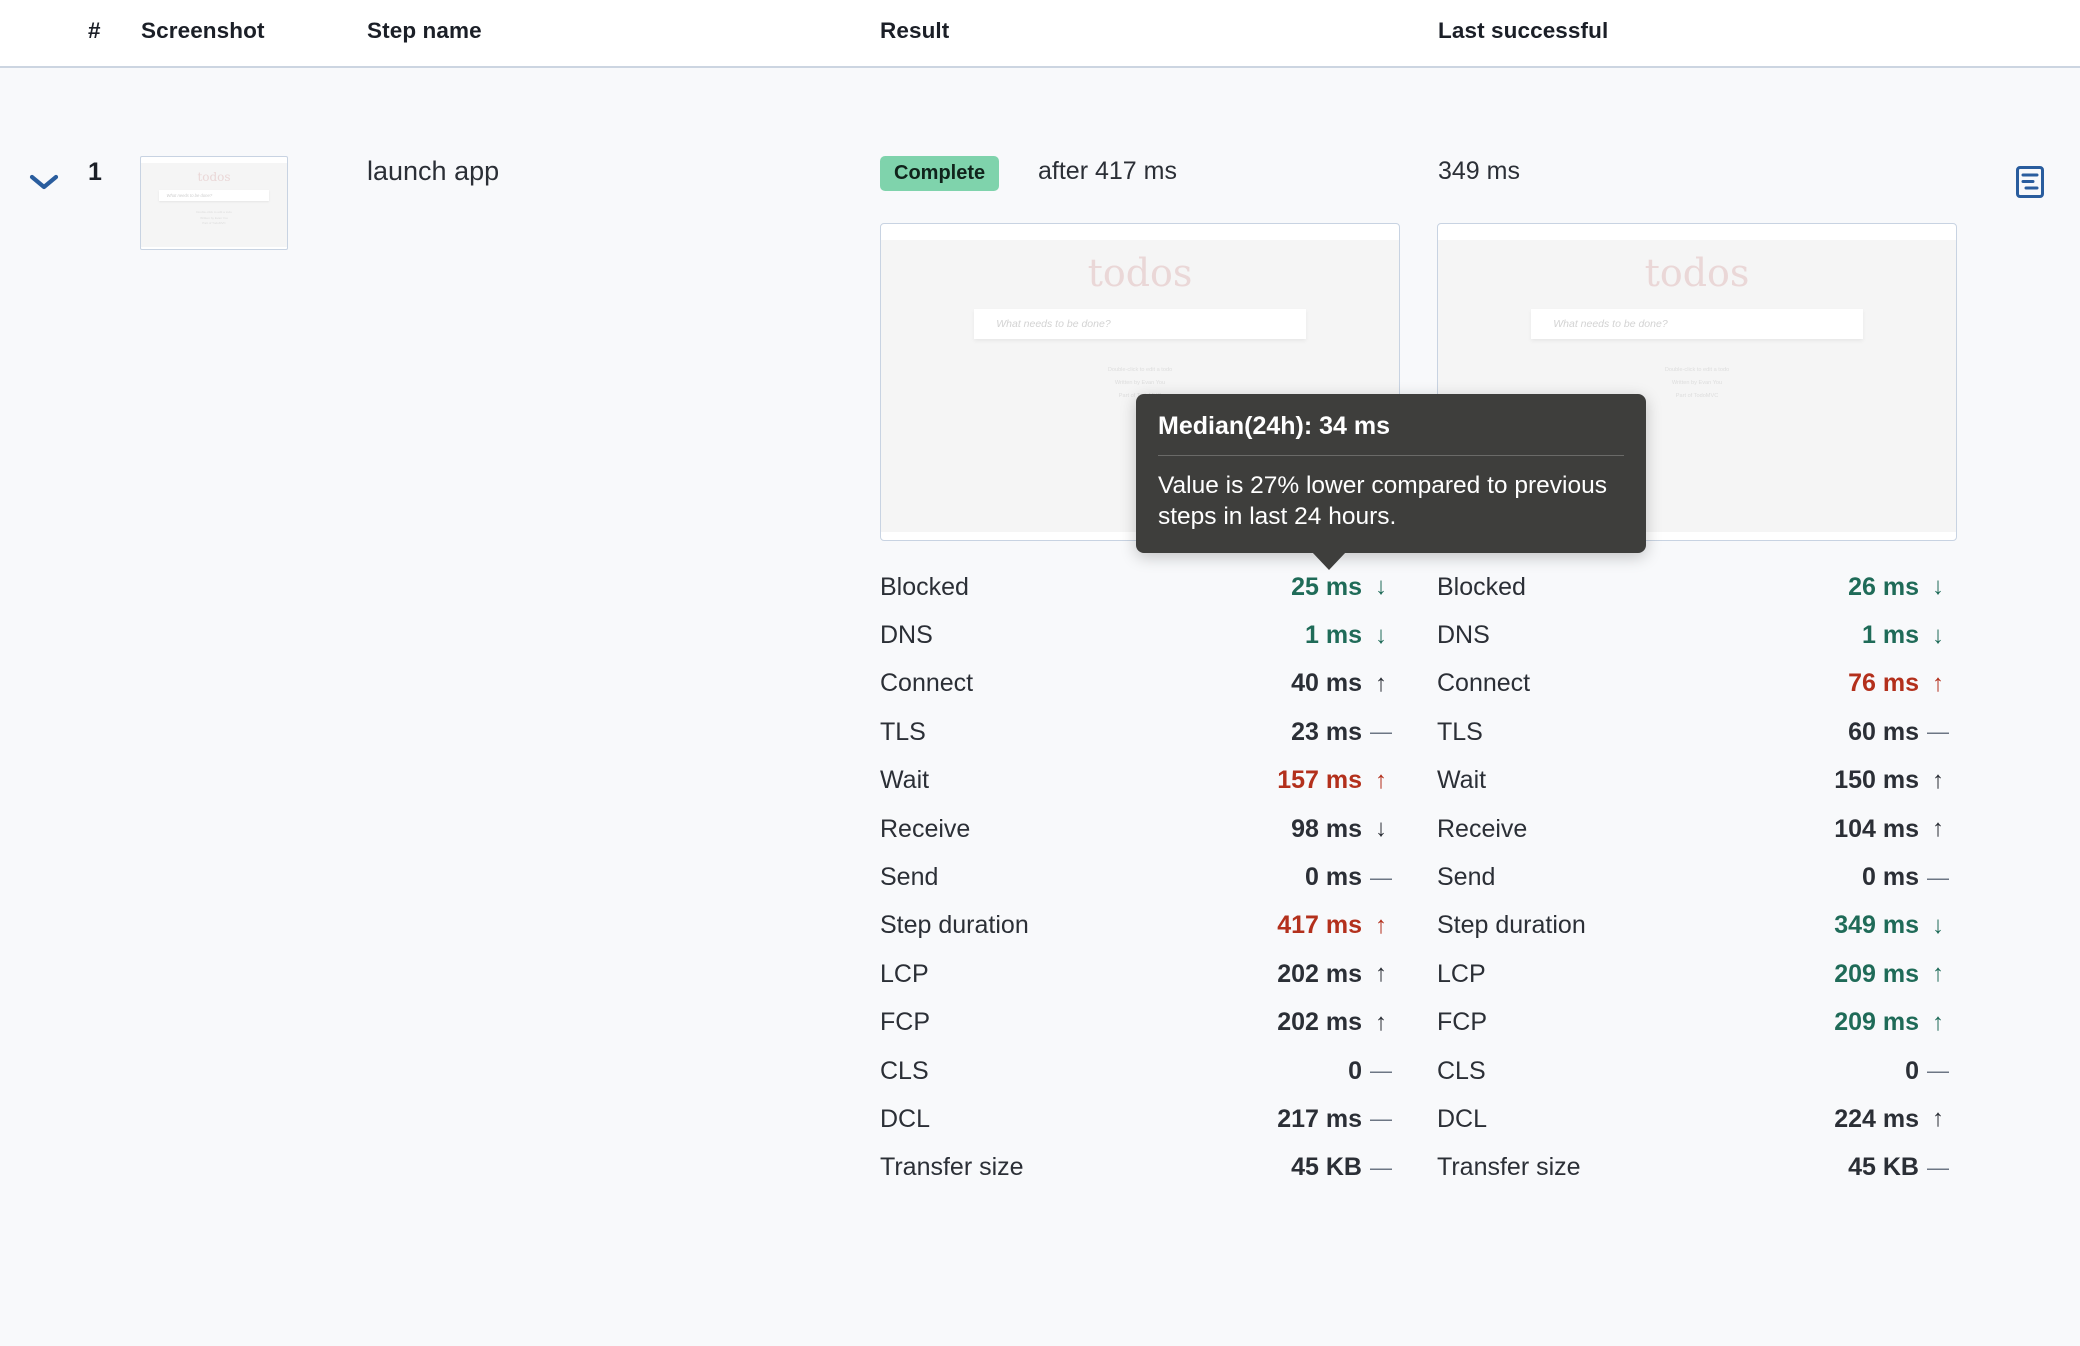 Image resolution: width=2080 pixels, height=1346 pixels. What do you see at coordinates (95, 172) in the screenshot?
I see `row-index: 1` at bounding box center [95, 172].